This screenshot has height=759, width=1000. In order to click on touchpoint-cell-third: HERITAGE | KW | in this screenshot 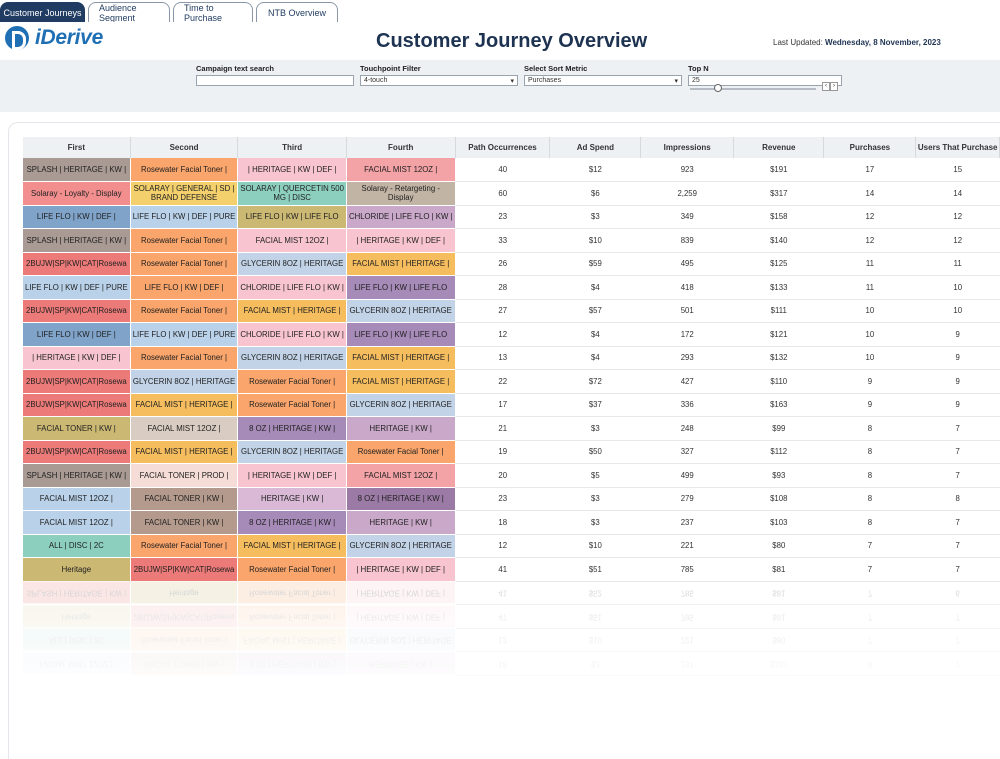, I will do `click(292, 499)`.